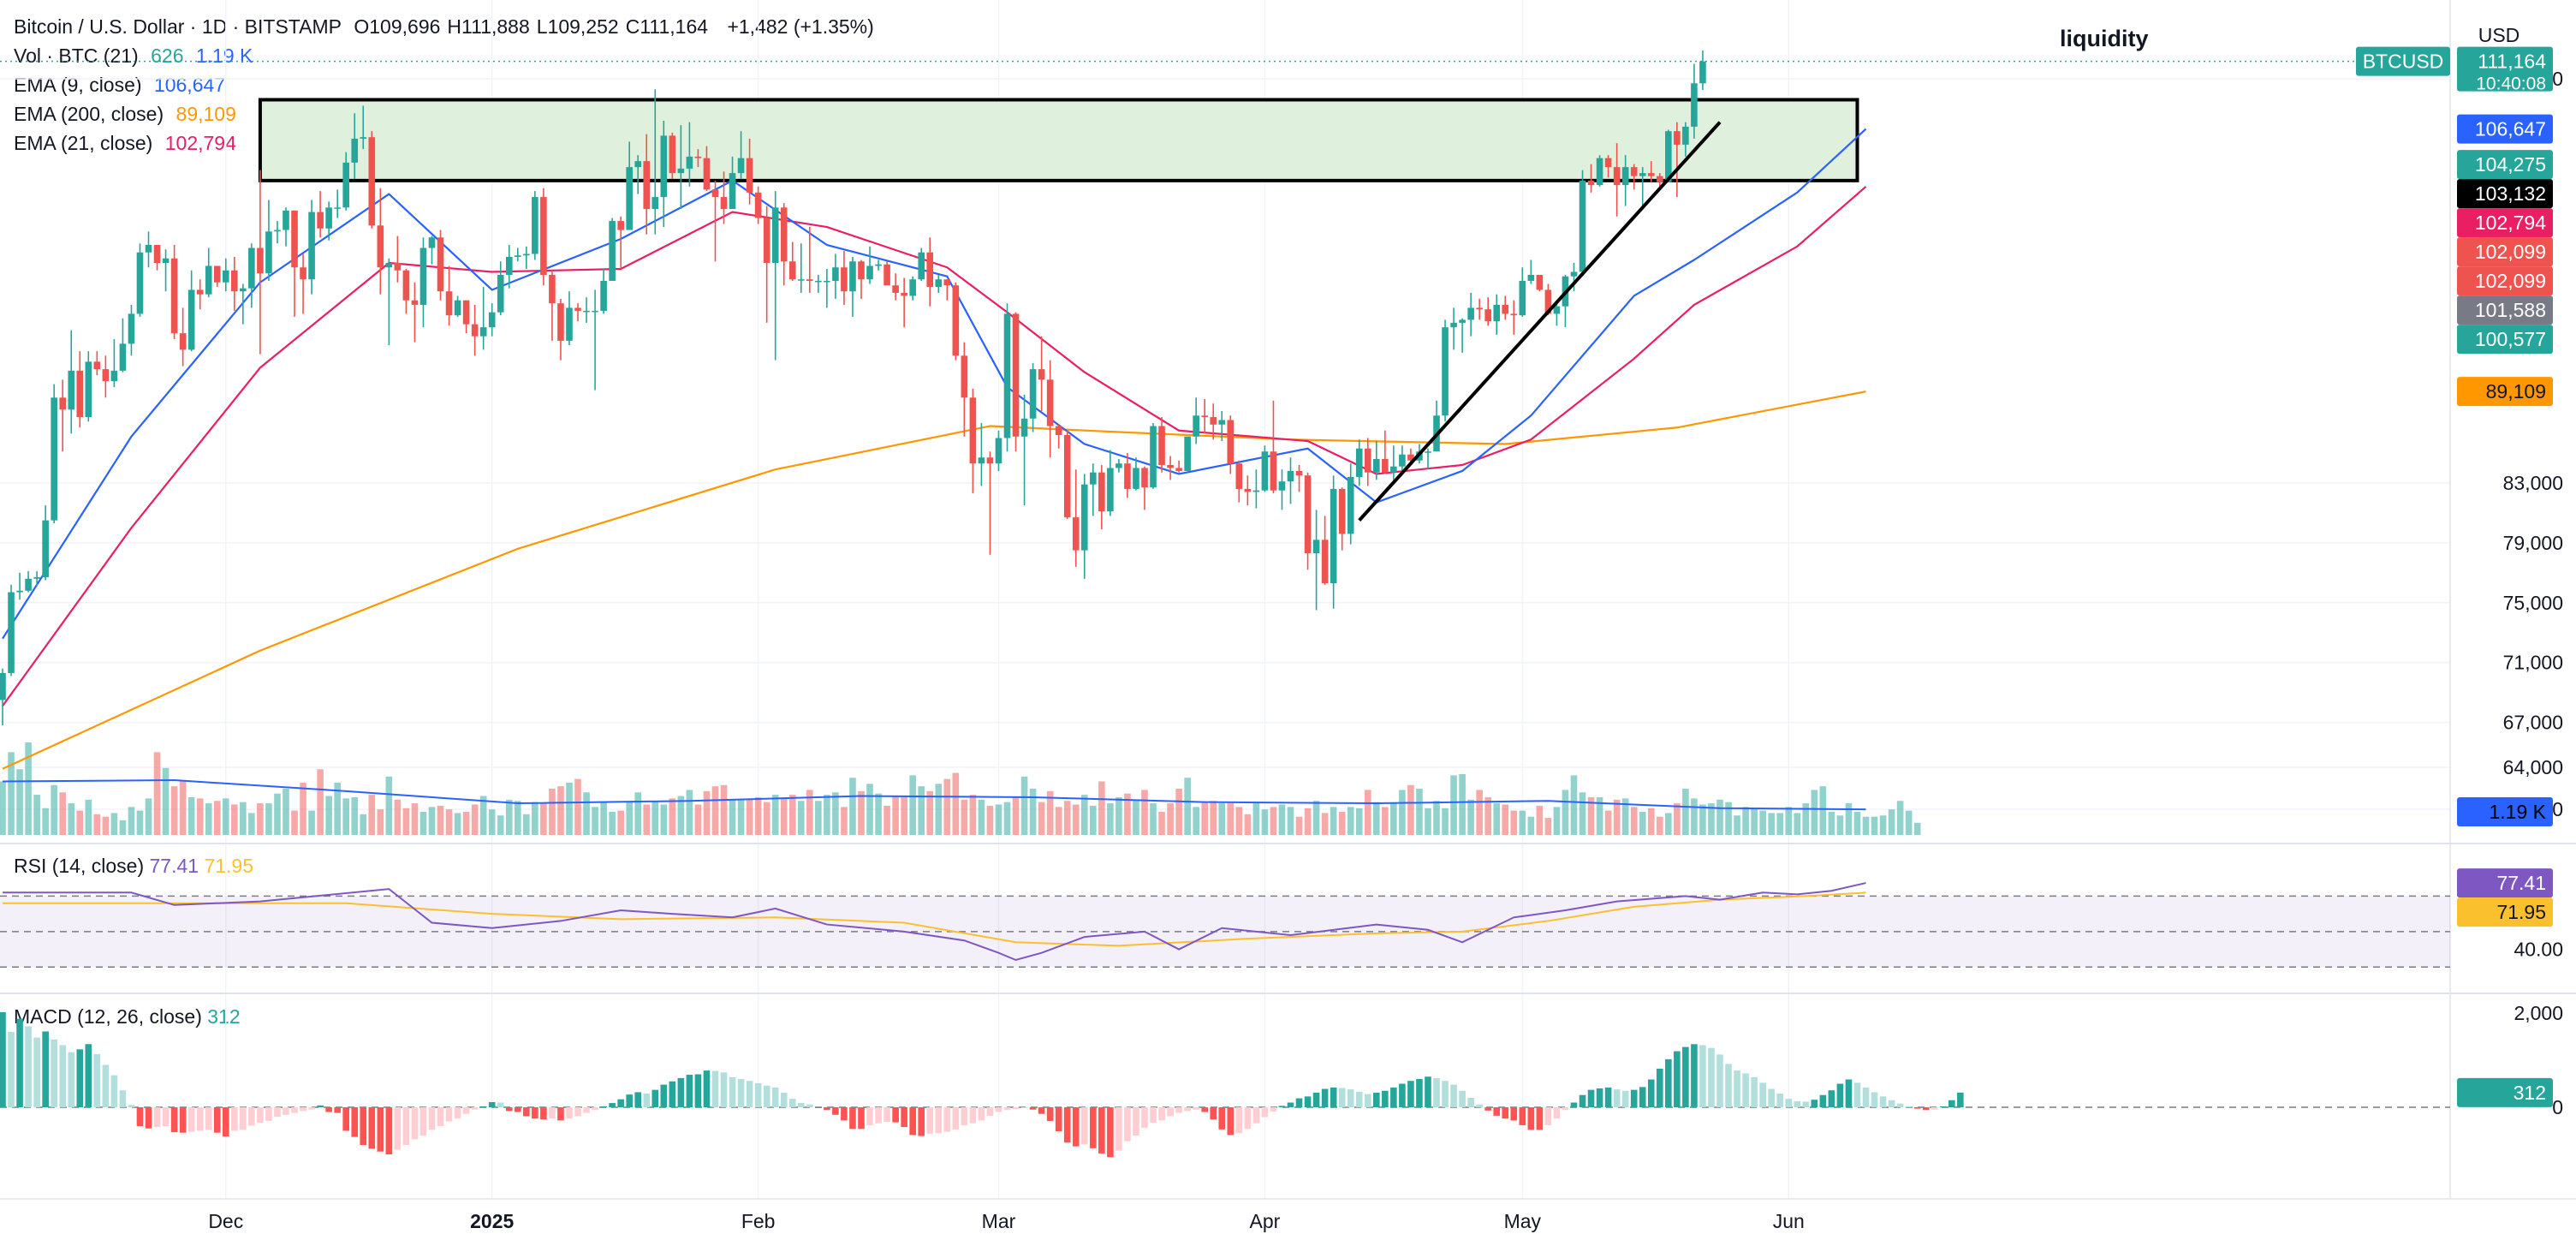  I want to click on ema9-legend: EMA (9, close) 106,647, so click(448, 84).